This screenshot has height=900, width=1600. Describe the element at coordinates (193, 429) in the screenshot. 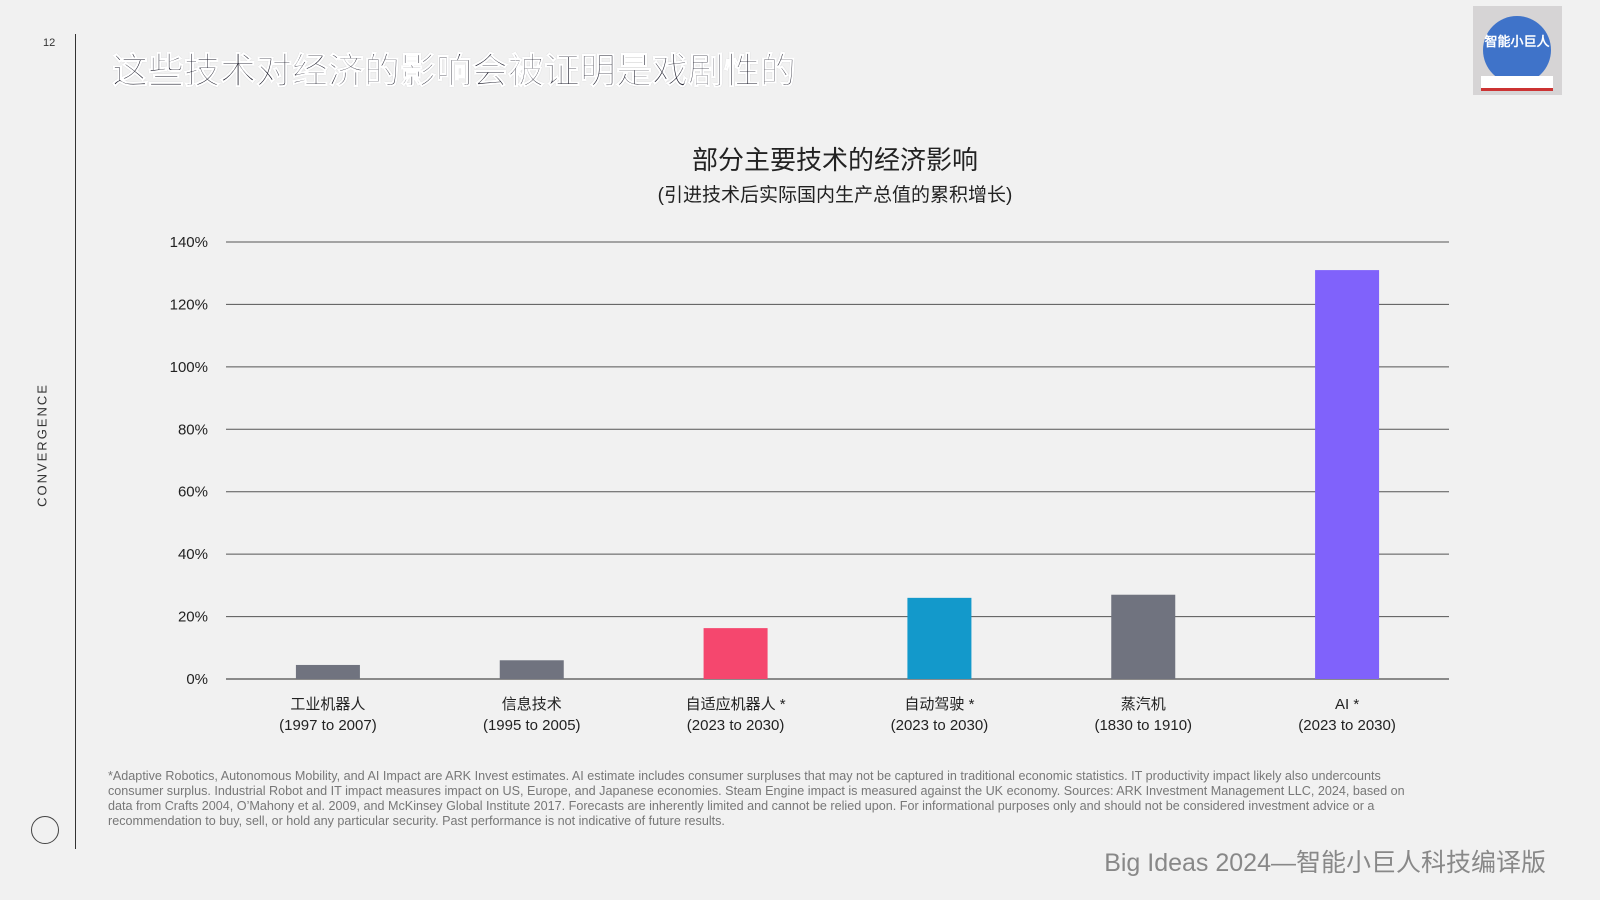

I see `y-tick-label: 80%` at that location.